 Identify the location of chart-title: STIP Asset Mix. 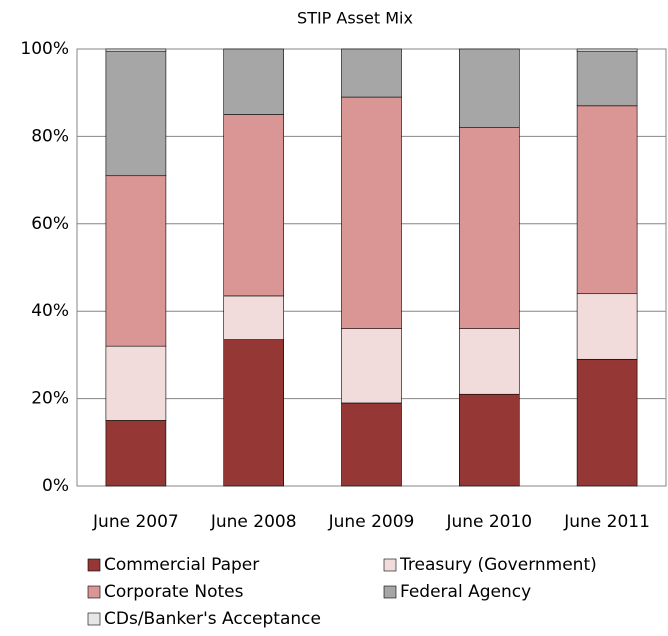
(355, 18).